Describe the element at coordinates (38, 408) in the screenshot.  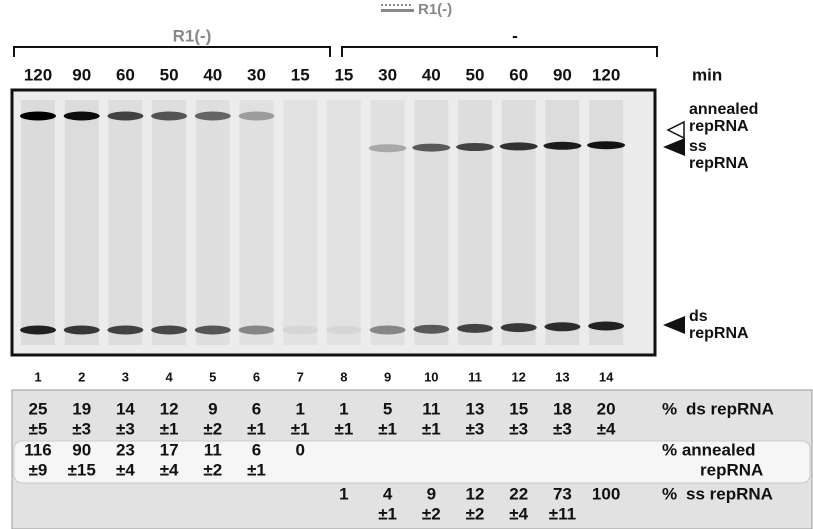
I see `table-value: 25` at that location.